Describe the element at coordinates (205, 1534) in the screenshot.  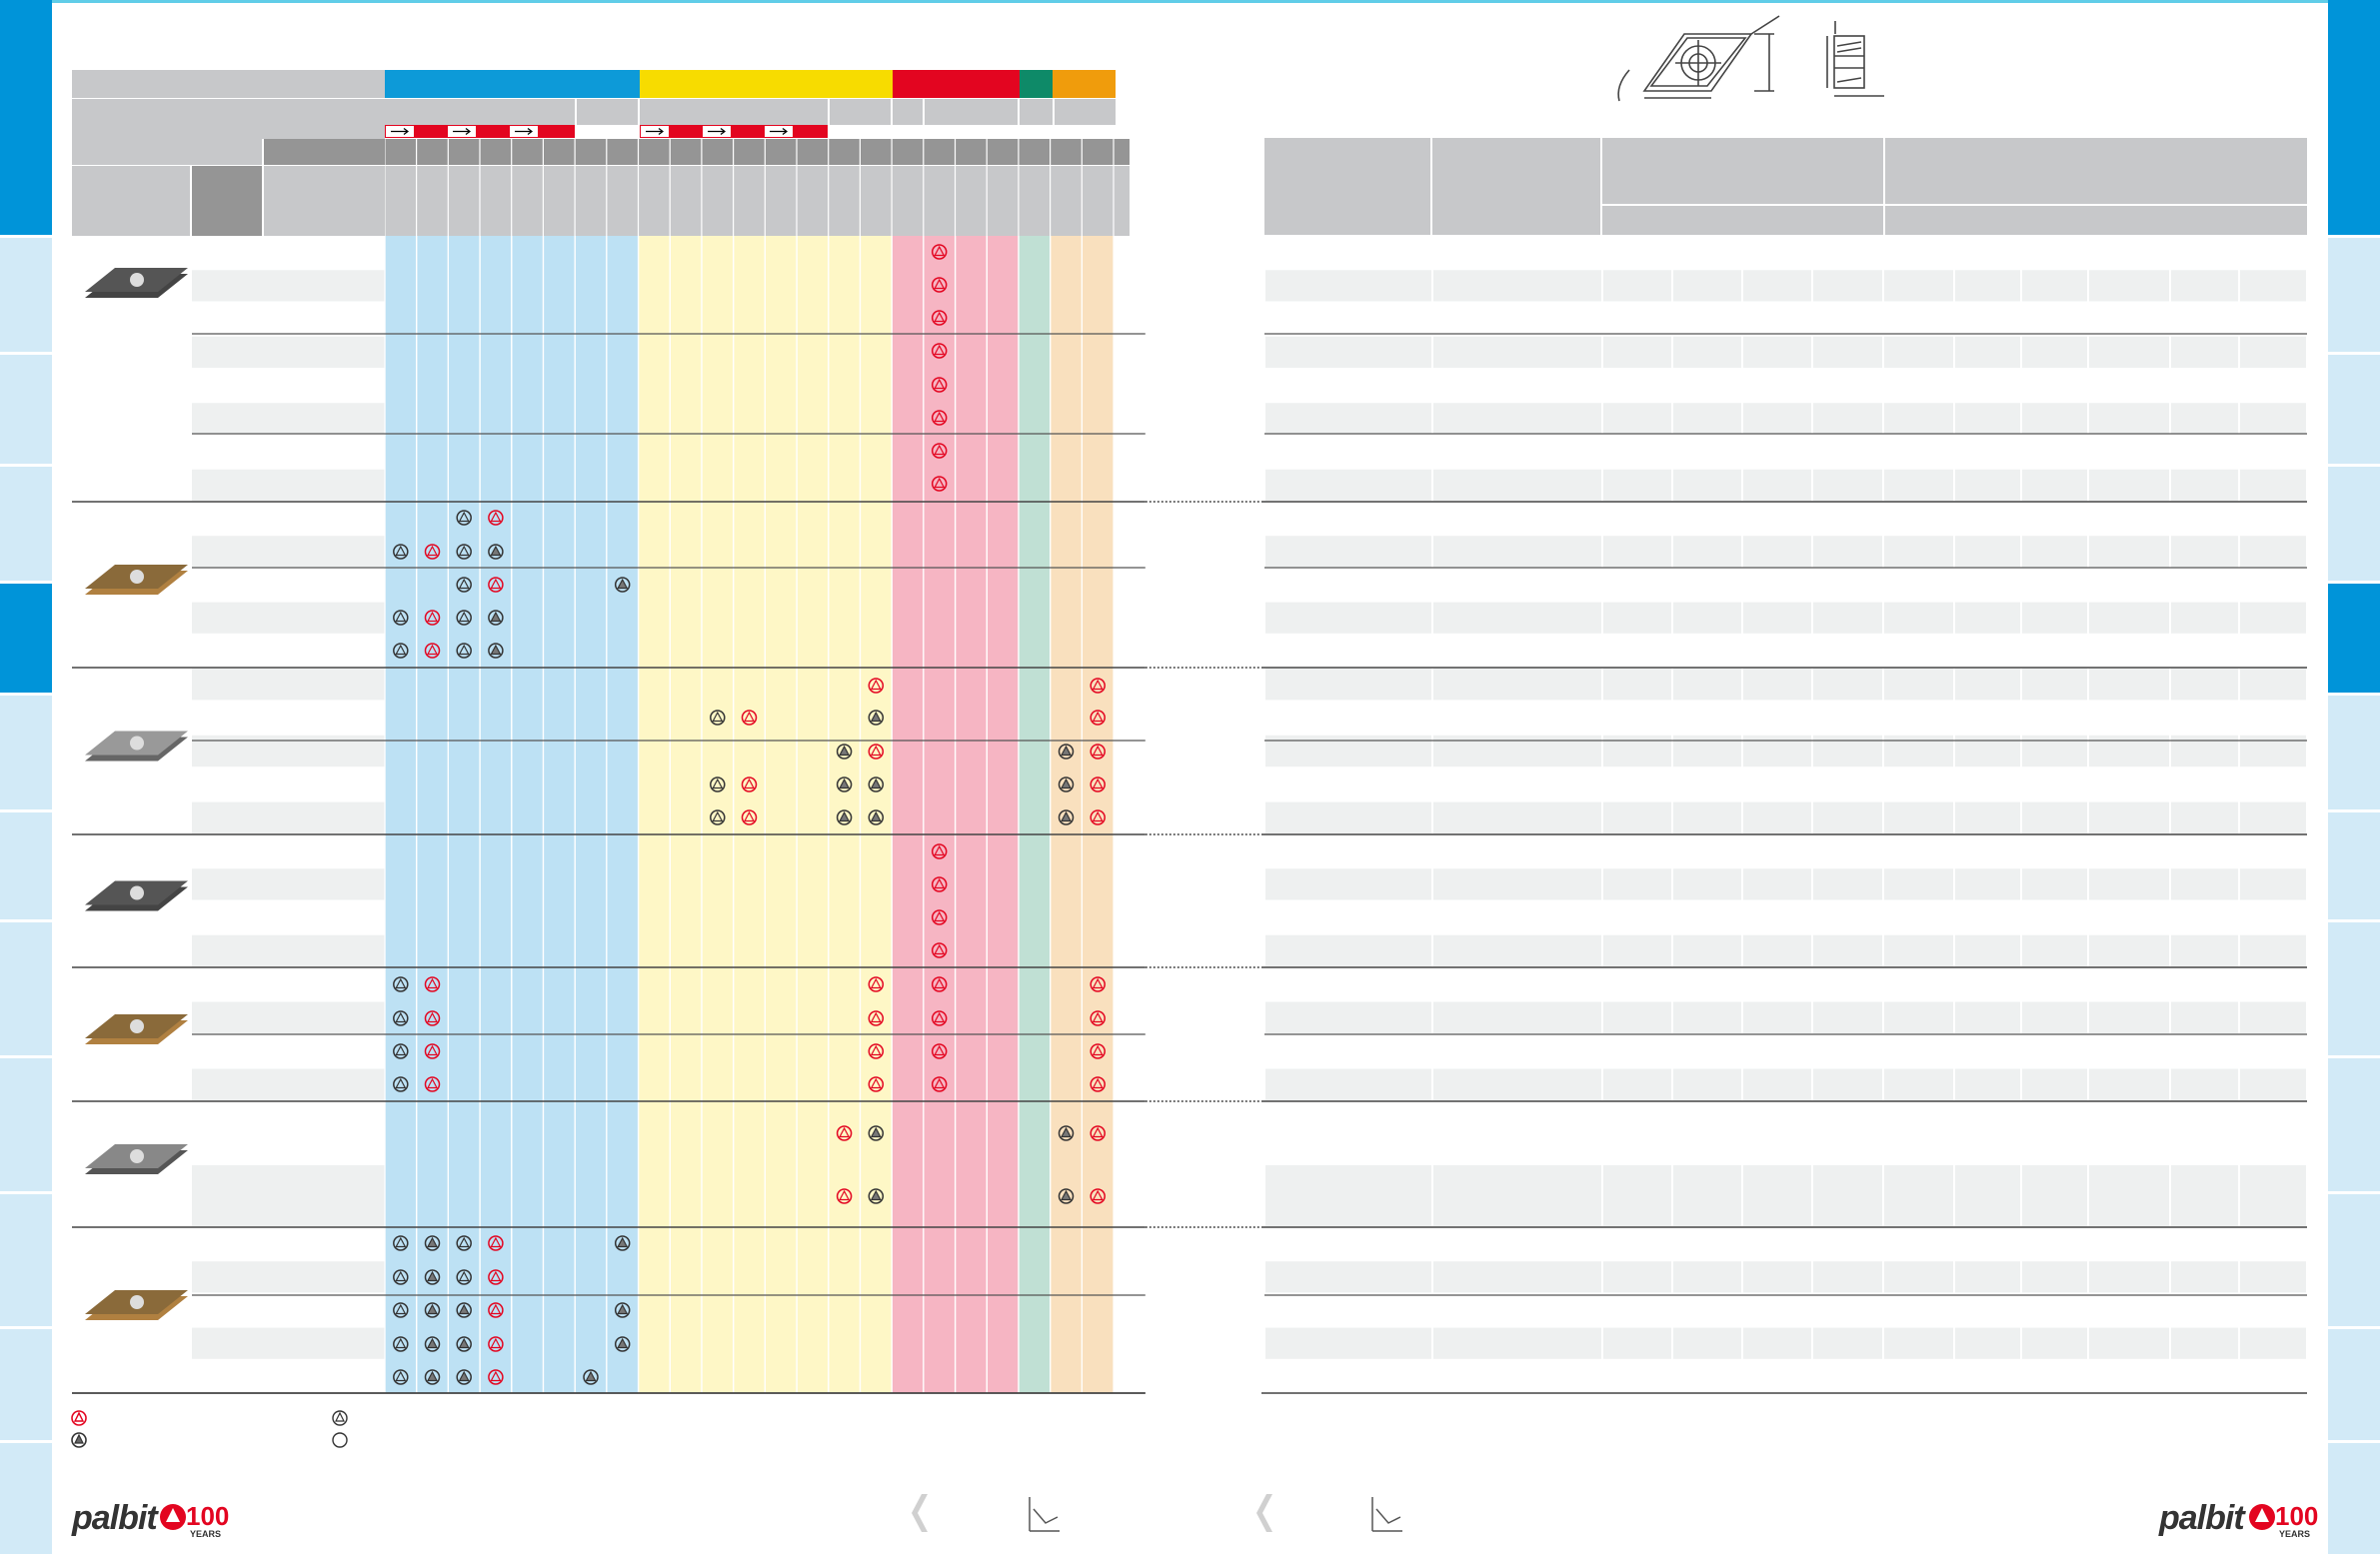
I see `anniversary-word-left: YEARS` at that location.